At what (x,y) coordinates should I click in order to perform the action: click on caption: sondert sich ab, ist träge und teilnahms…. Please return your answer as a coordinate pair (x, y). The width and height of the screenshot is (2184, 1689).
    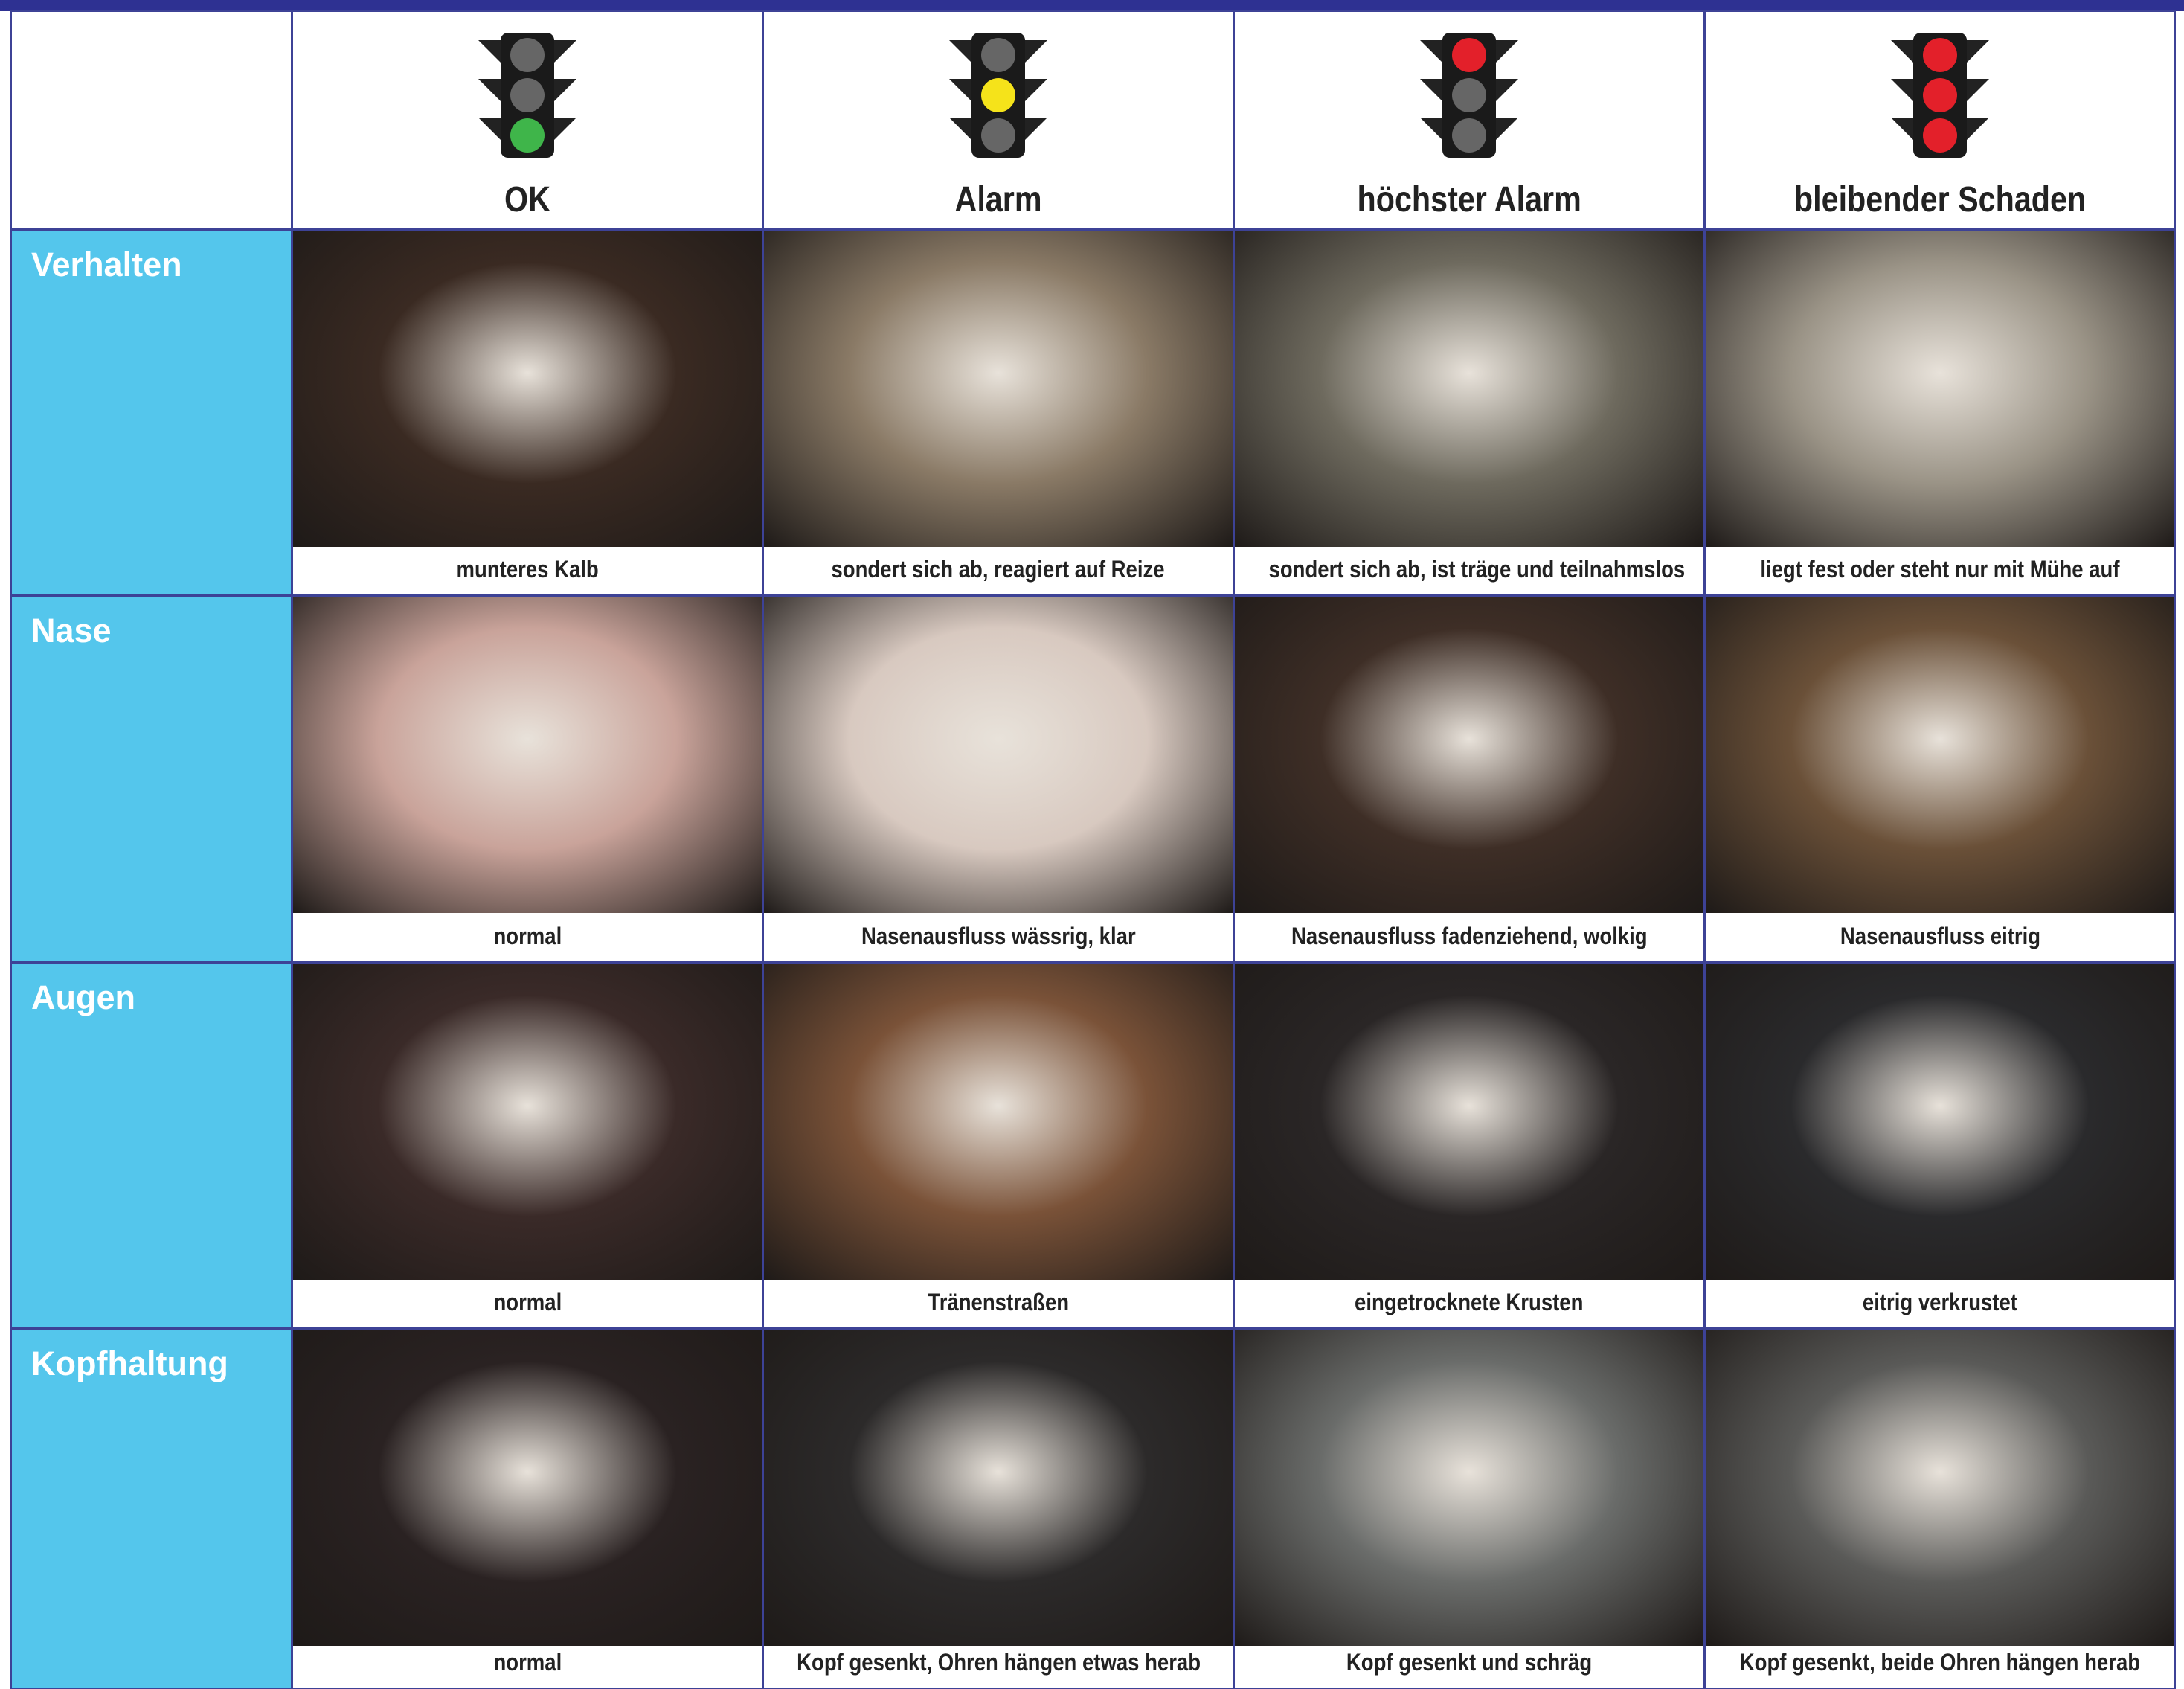
    Looking at the image, I should click on (1469, 569).